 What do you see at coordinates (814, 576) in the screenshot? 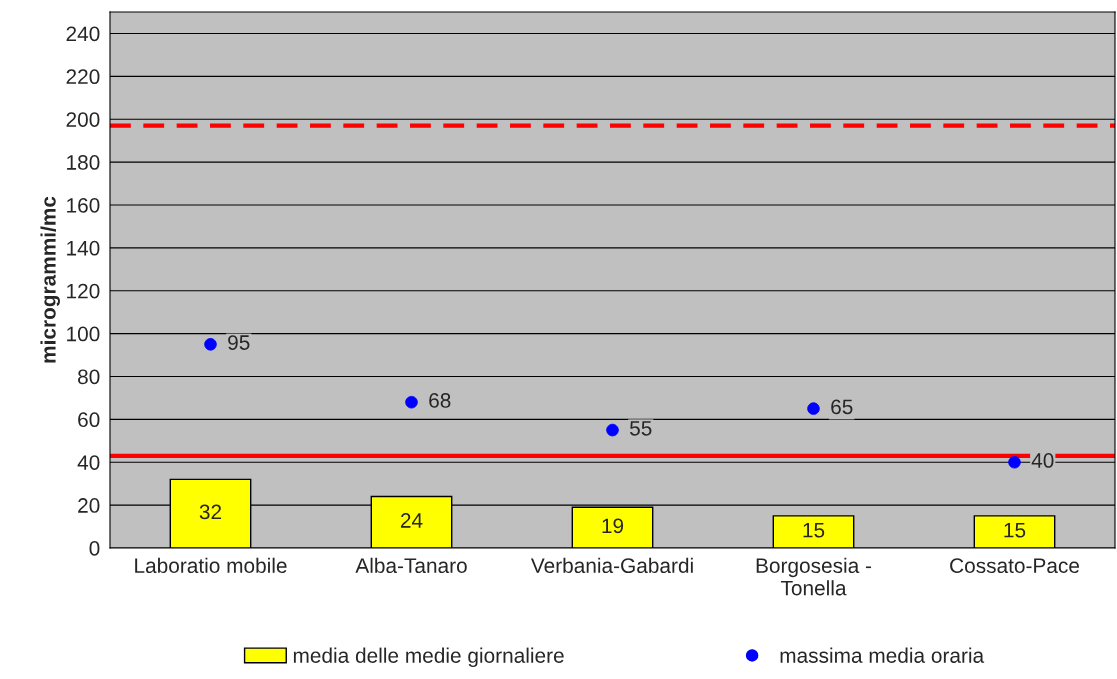
I see `x-tick-label: Borgosesia - Tonella` at bounding box center [814, 576].